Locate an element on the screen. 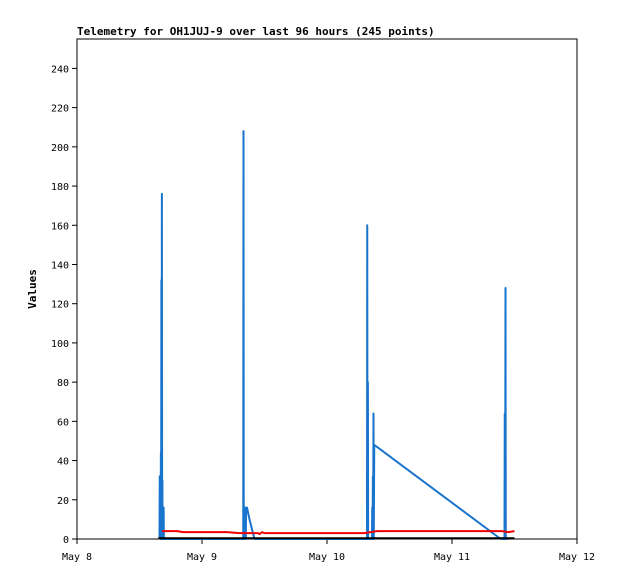  y-tick-label: 180 is located at coordinates (60, 187).